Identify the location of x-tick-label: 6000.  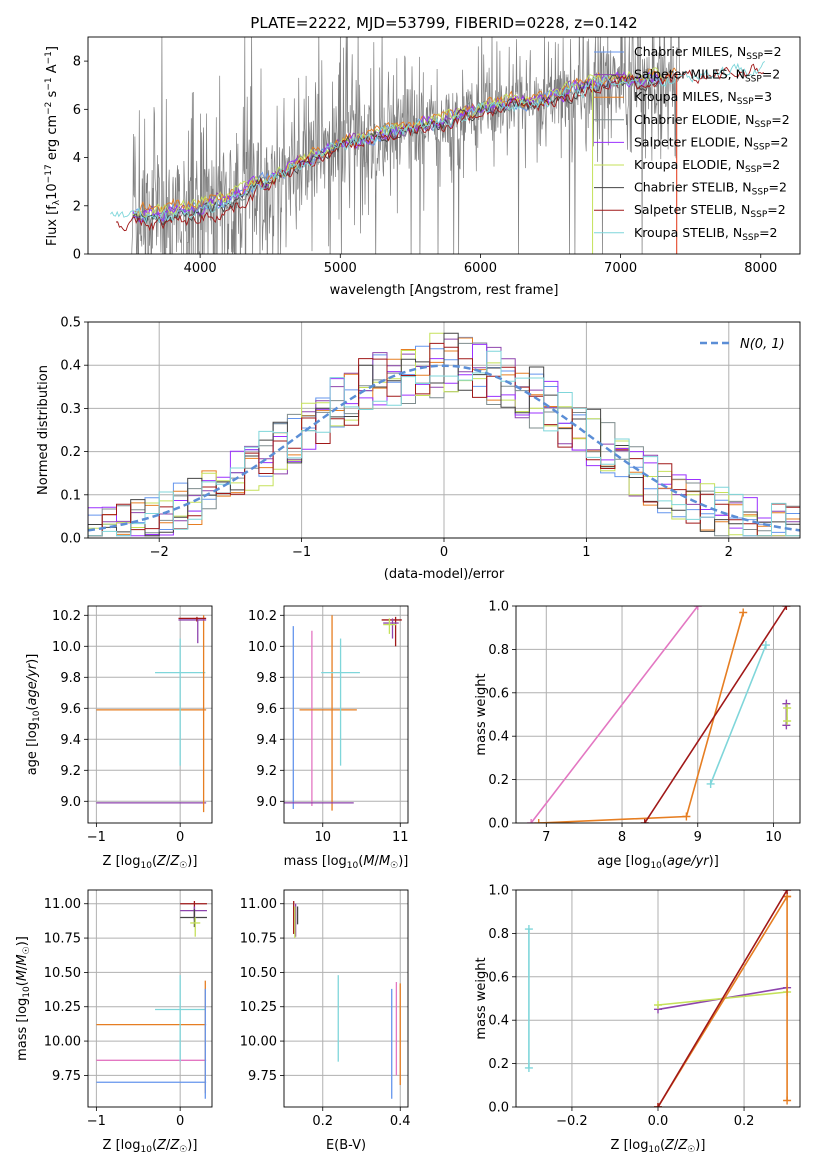
(480, 268).